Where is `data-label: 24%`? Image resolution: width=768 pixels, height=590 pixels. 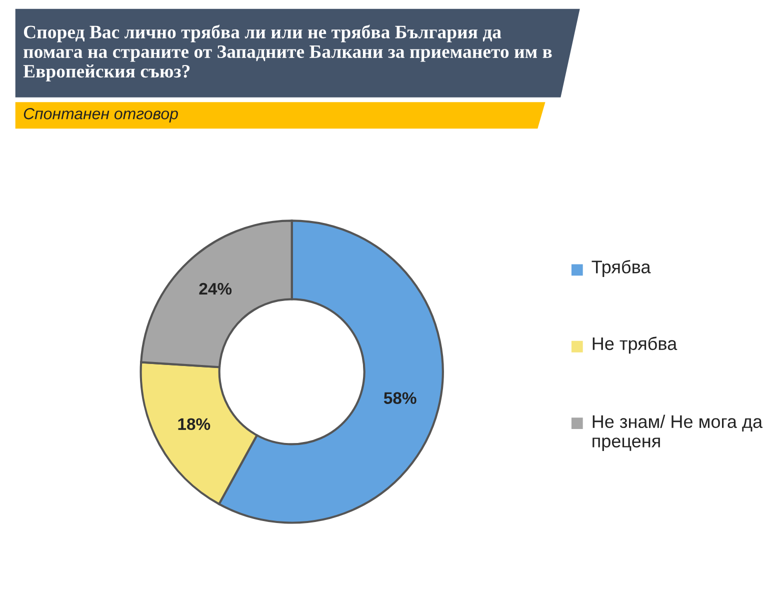
data-label: 24% is located at coordinates (215, 288).